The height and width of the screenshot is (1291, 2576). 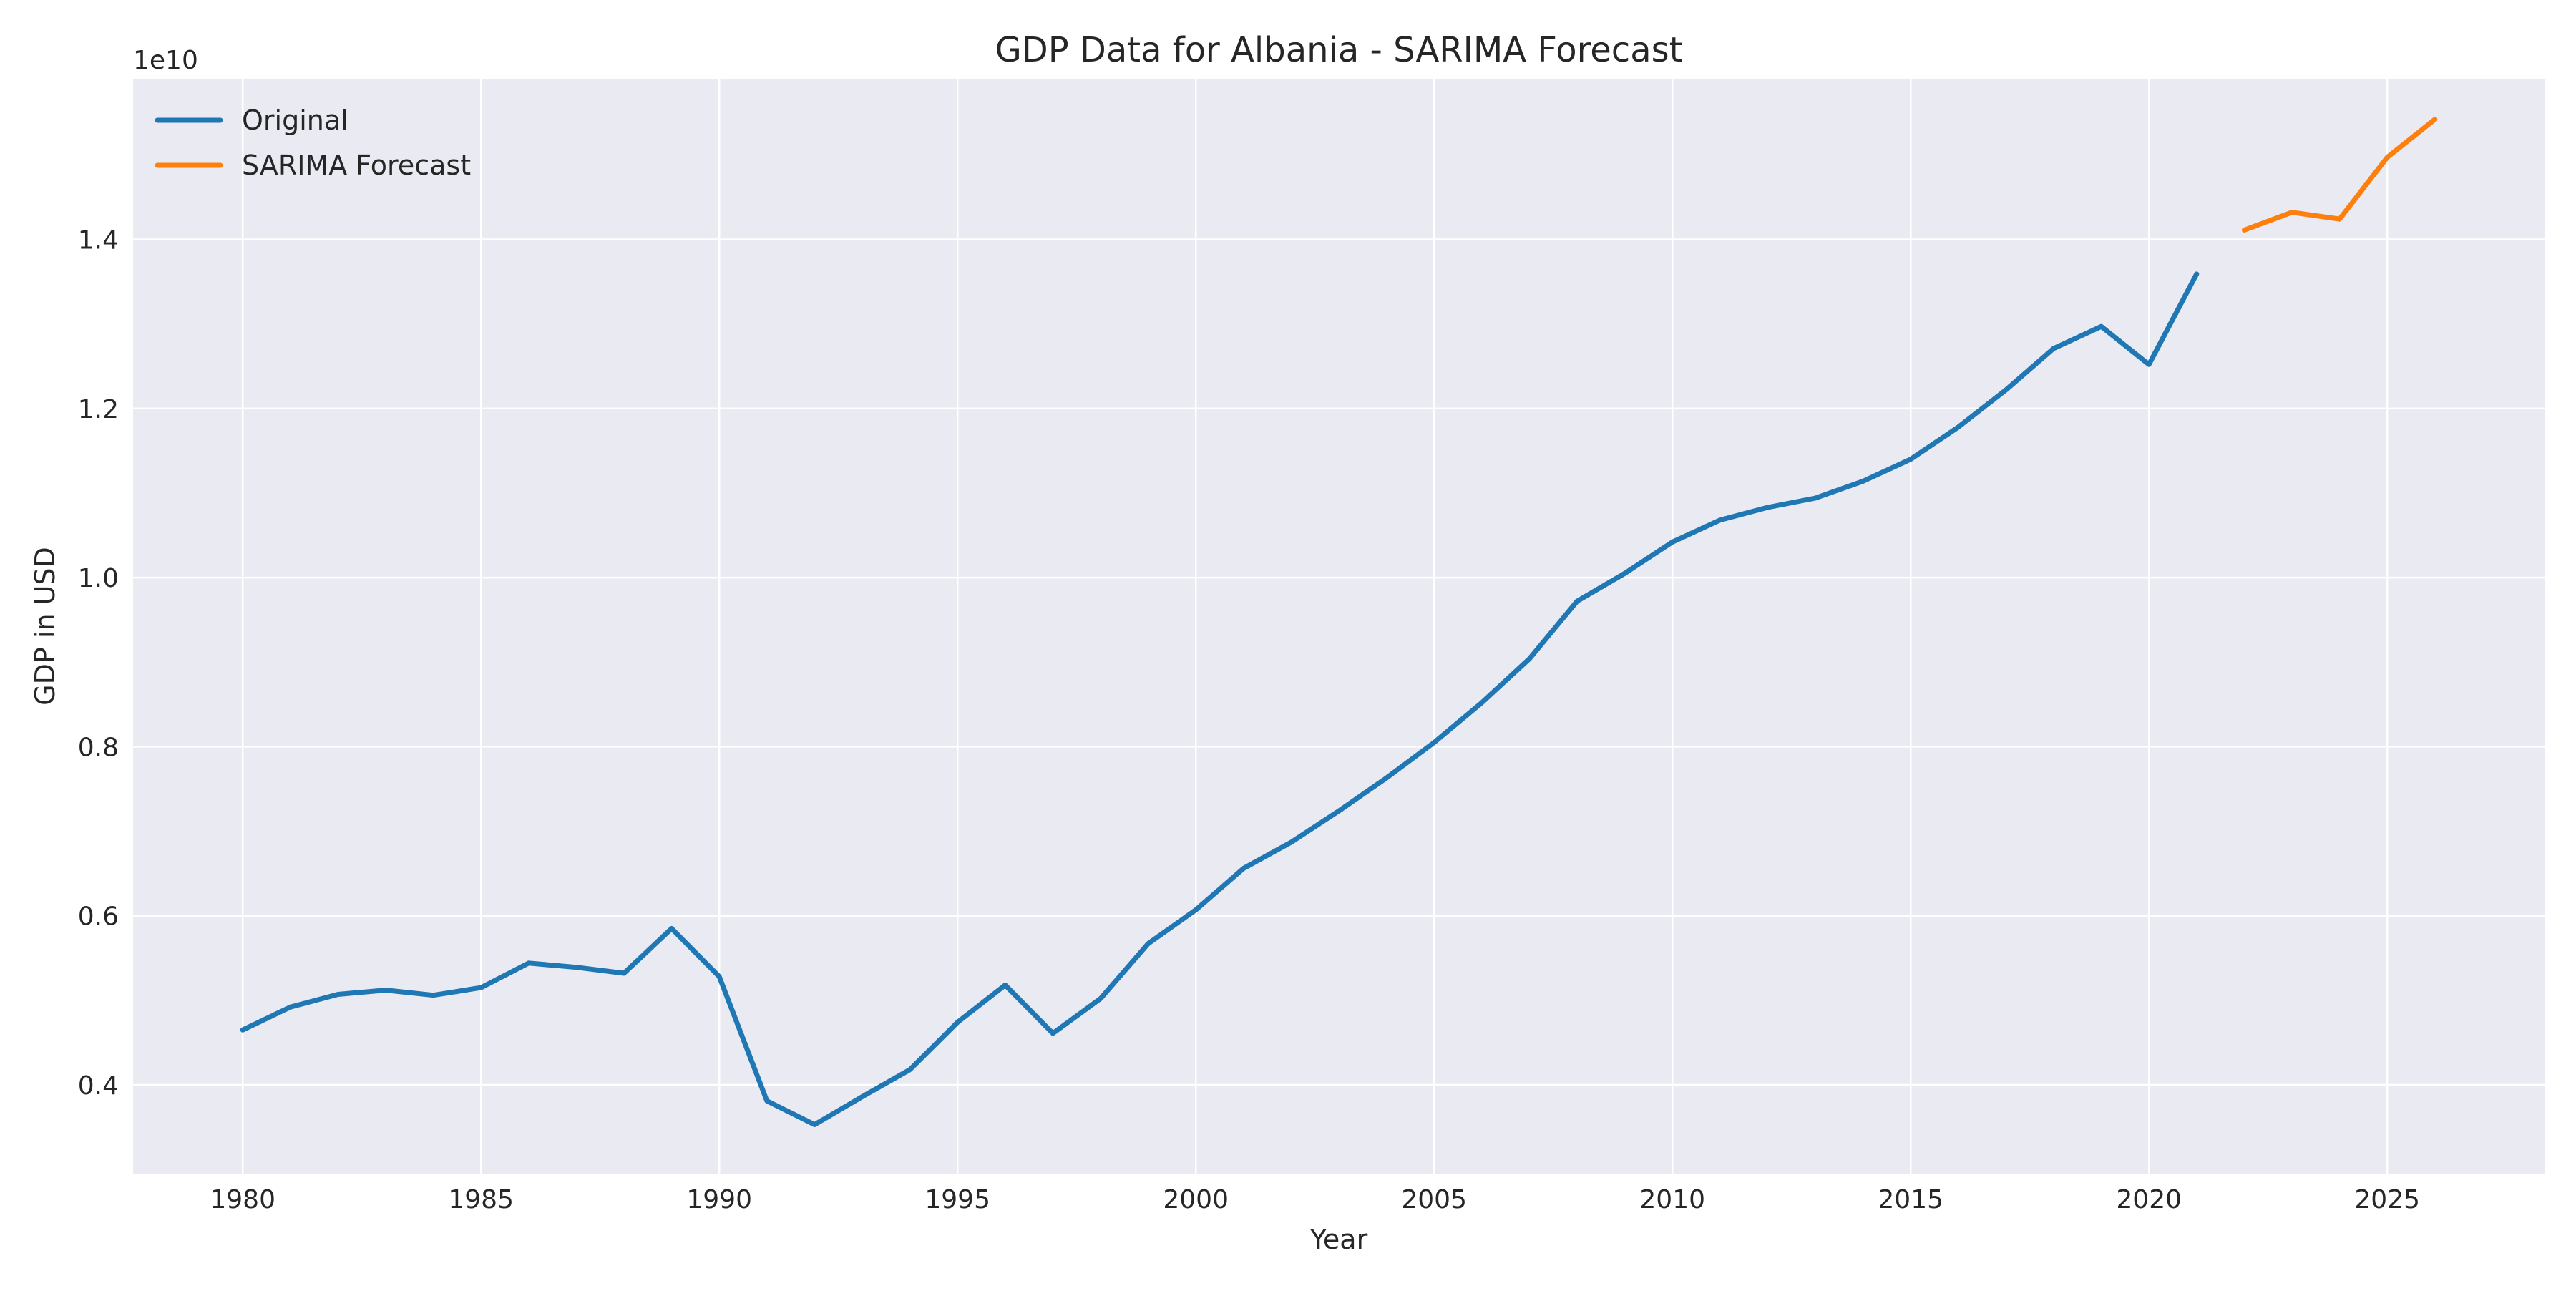 What do you see at coordinates (45, 626) in the screenshot?
I see `y-axis-label: GDP in USD` at bounding box center [45, 626].